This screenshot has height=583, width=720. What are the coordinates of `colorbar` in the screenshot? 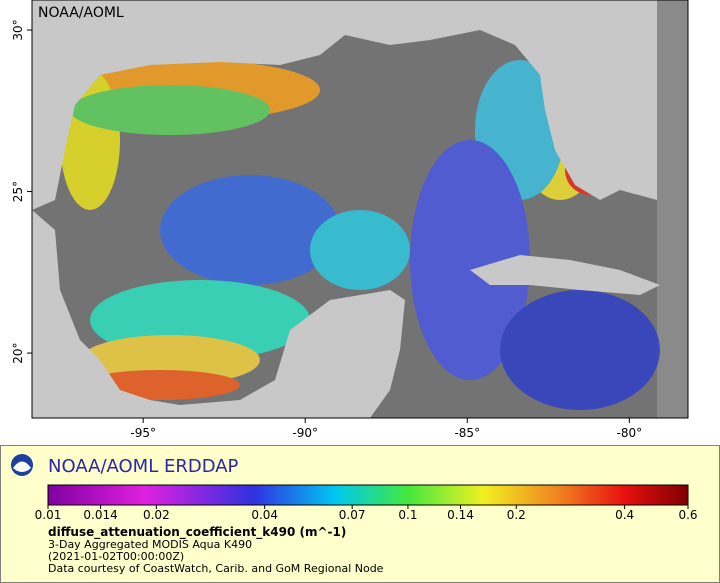 It's located at (368, 495).